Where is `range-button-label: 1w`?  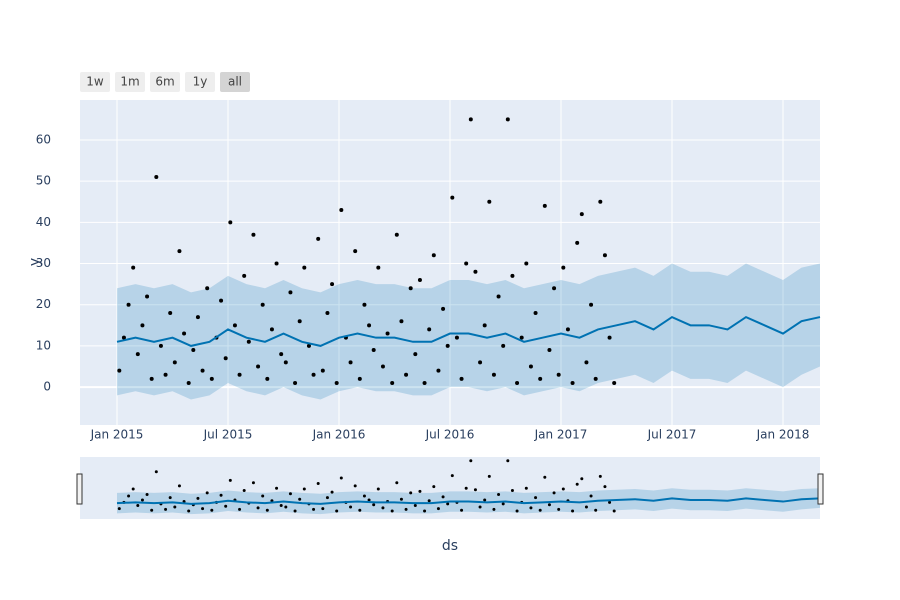 range-button-label: 1w is located at coordinates (95, 82).